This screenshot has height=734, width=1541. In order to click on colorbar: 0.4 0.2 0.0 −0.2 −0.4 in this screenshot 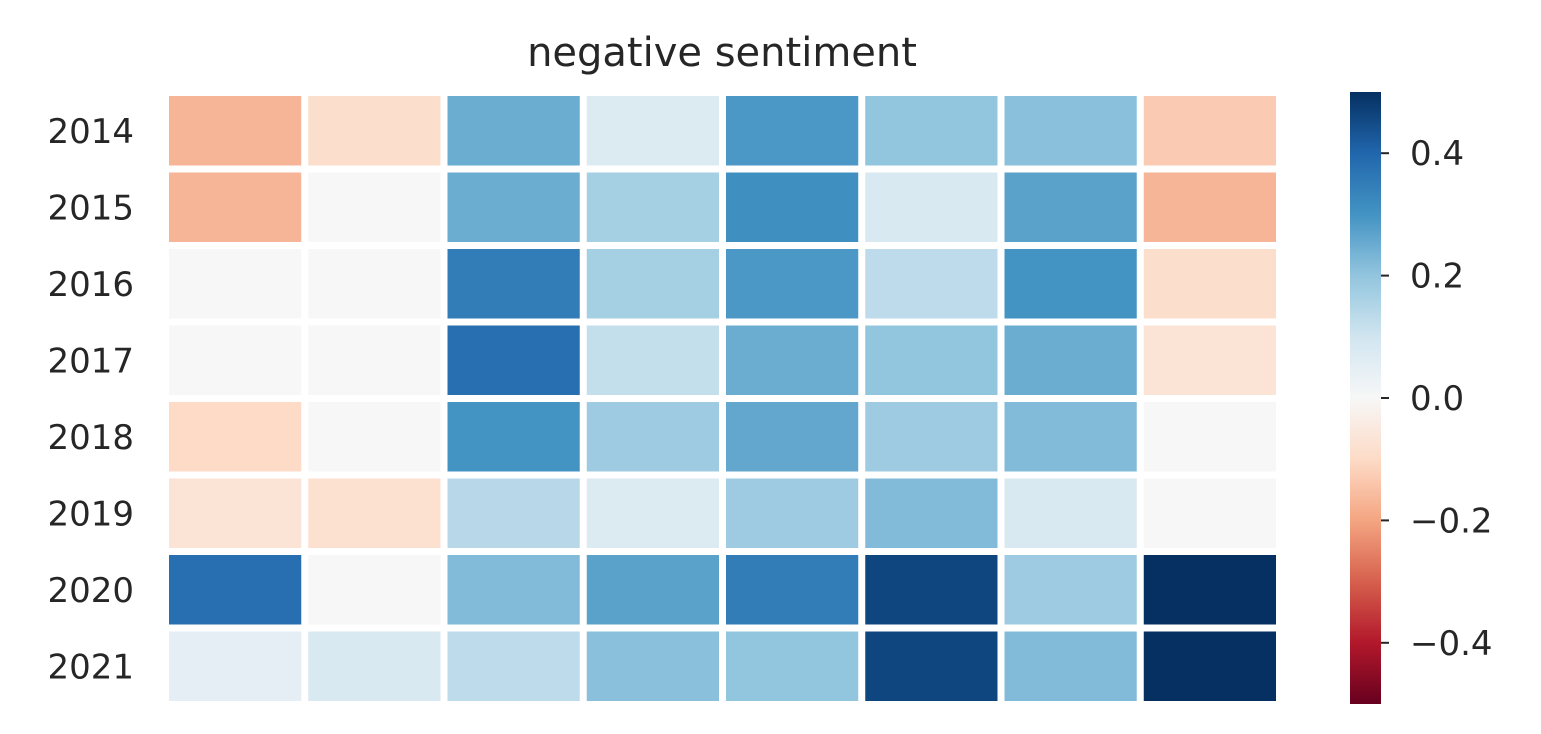, I will do `click(1421, 398)`.